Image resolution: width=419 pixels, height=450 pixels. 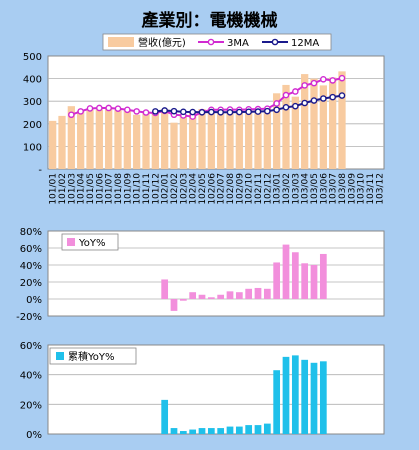 What do you see at coordinates (31, 266) in the screenshot?
I see `yoy-chart-y-tick-label: 40%` at bounding box center [31, 266].